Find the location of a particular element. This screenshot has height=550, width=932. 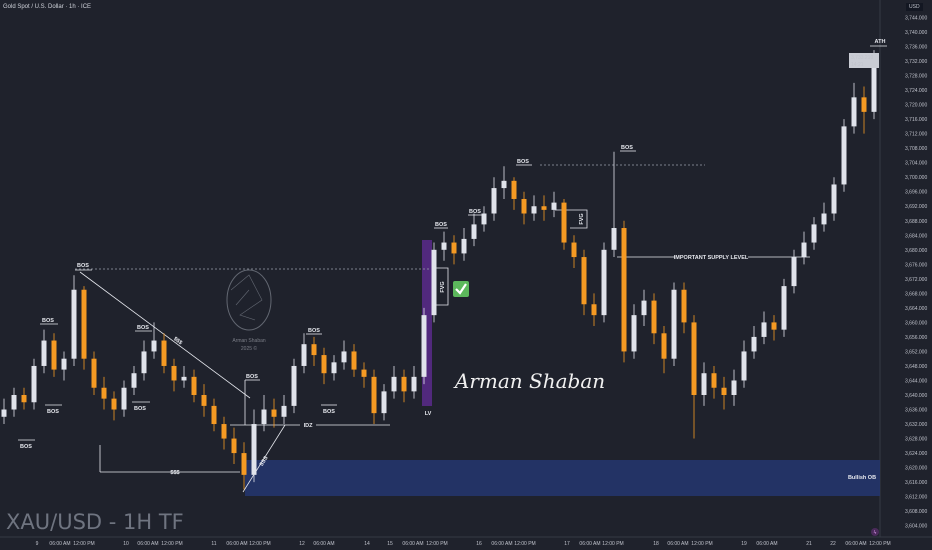

bullish-ob-zone is located at coordinates (562, 478).